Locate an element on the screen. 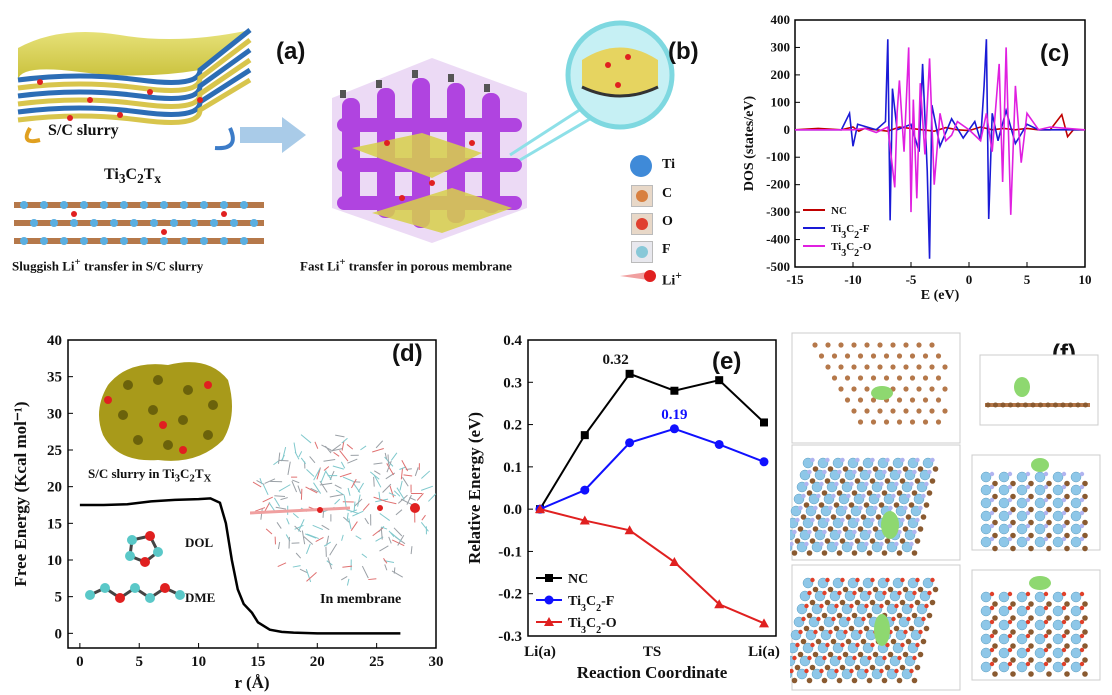 The height and width of the screenshot is (695, 1112). graphene-side-view is located at coordinates (1037, 392).